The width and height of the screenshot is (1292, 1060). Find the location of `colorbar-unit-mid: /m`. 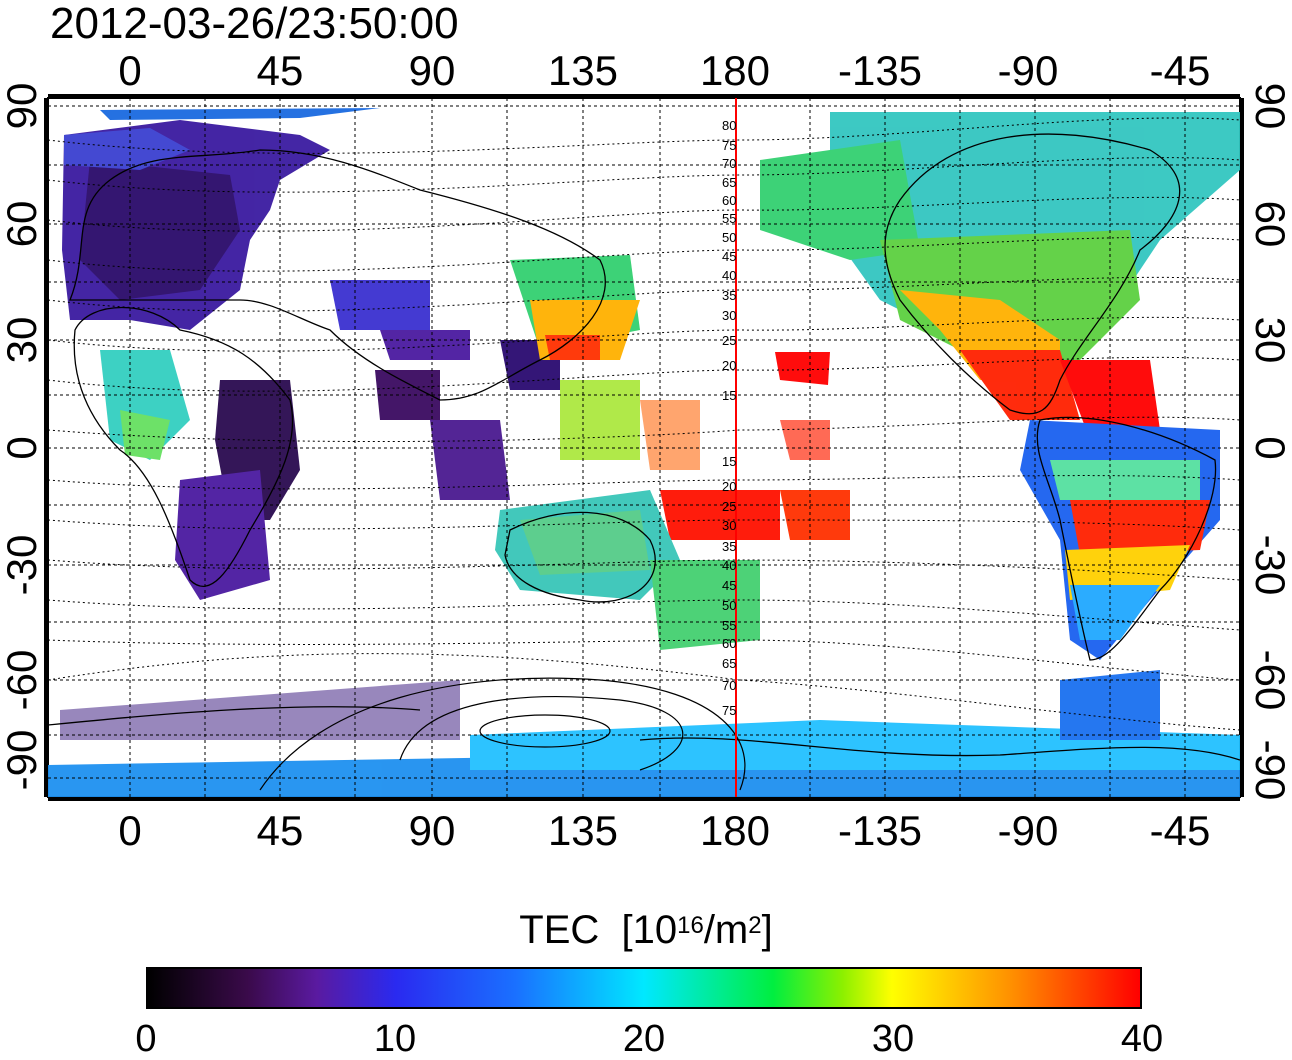

colorbar-unit-mid: /m is located at coordinates (726, 930).